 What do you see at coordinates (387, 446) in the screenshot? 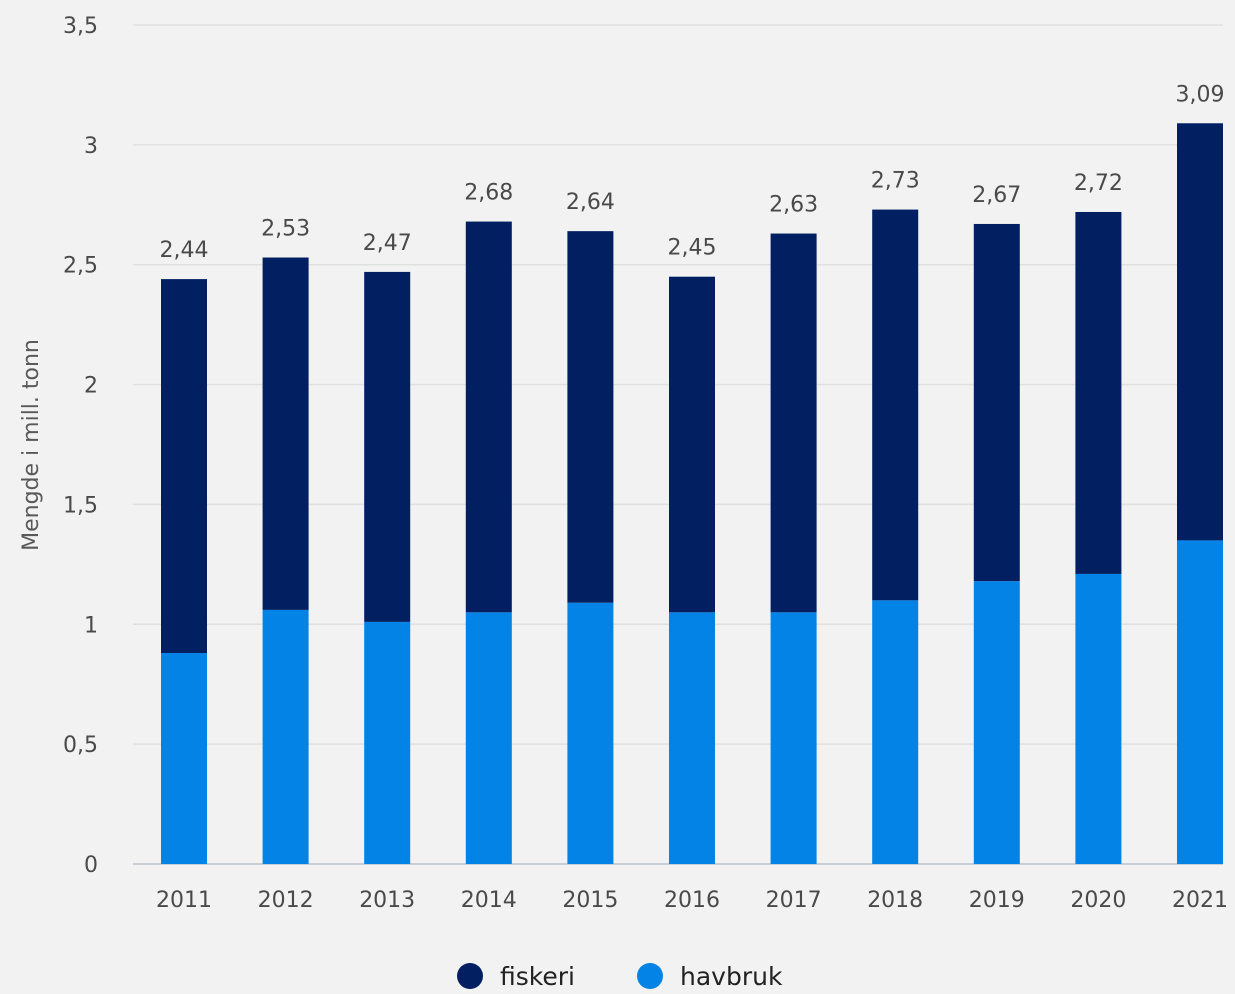
I see `bar-fiskeri-2013` at bounding box center [387, 446].